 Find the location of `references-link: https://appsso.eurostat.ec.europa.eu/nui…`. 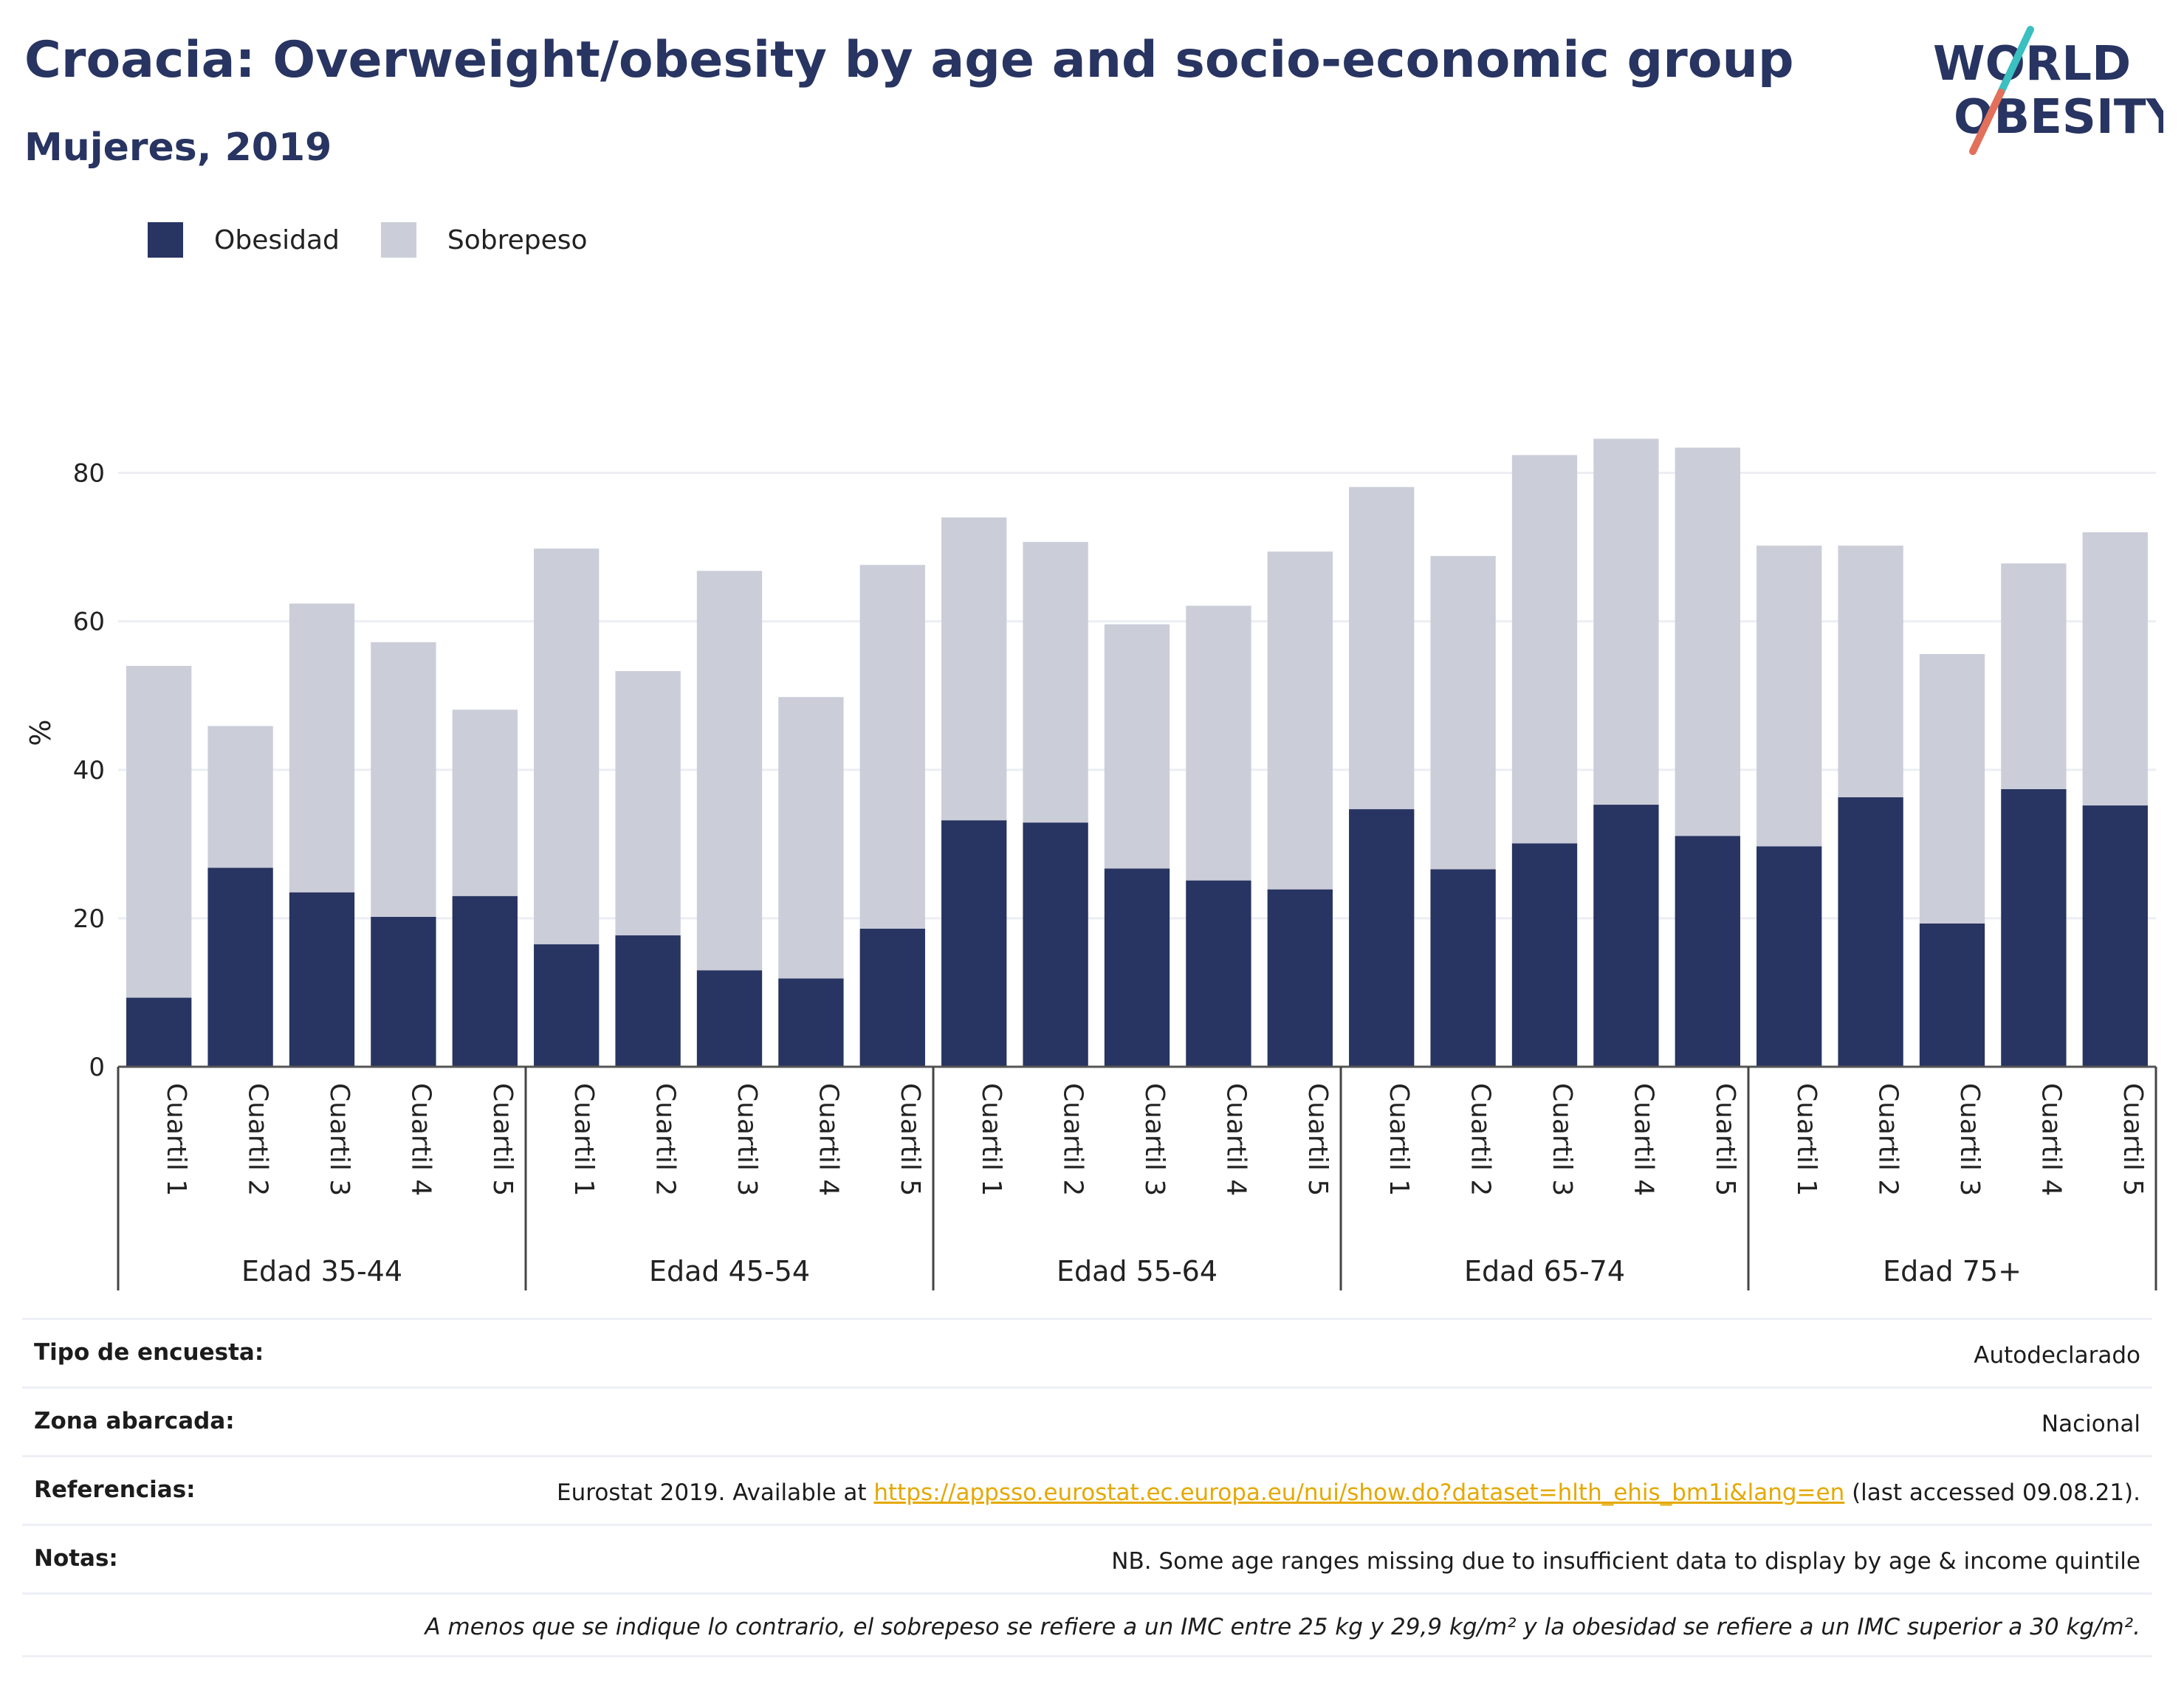

references-link: https://appsso.eurostat.ec.europa.eu/nui… is located at coordinates (1359, 1492).